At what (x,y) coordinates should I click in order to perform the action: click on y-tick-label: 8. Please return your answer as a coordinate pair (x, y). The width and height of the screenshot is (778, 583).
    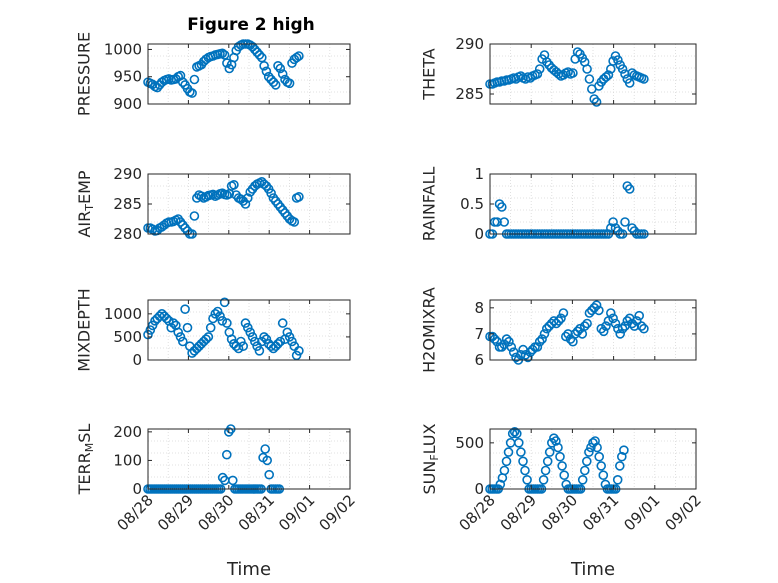
    Looking at the image, I should click on (479, 308).